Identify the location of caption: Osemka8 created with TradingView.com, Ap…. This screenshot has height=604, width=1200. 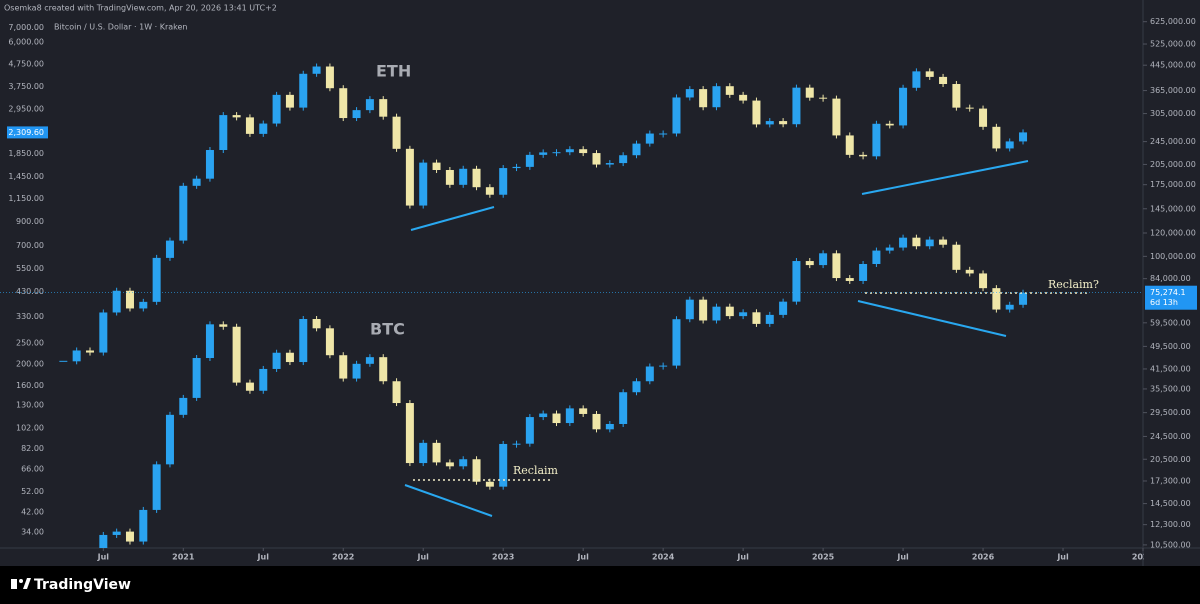
(140, 8).